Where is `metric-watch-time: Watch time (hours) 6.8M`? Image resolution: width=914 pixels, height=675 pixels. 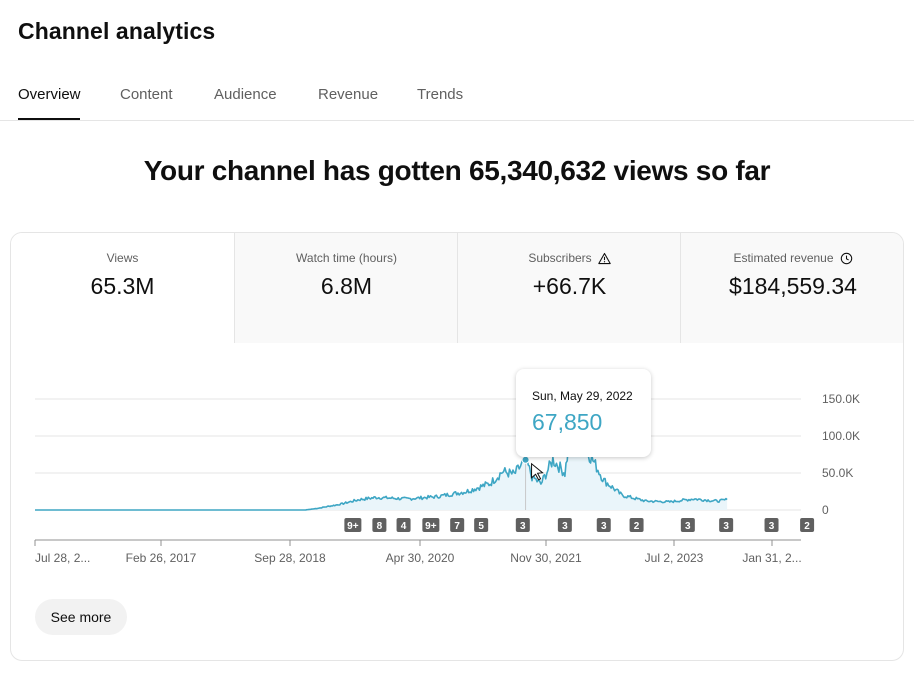
metric-watch-time: Watch time (hours) 6.8M is located at coordinates (346, 288).